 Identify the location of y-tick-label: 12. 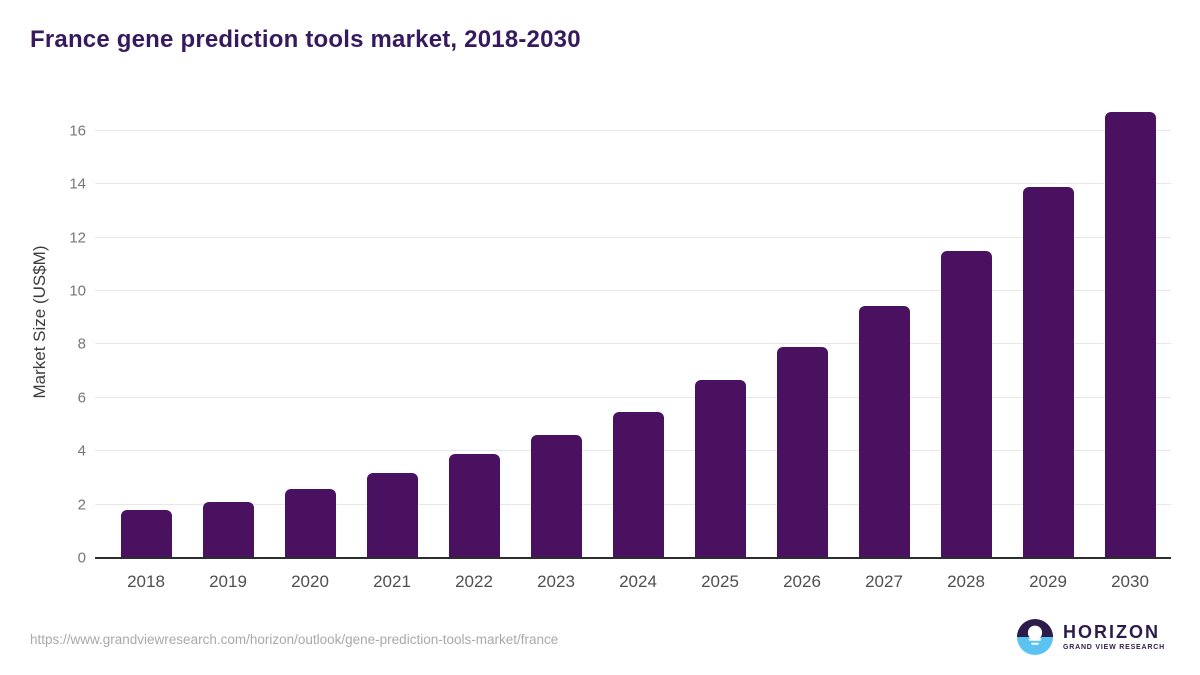
(77, 238).